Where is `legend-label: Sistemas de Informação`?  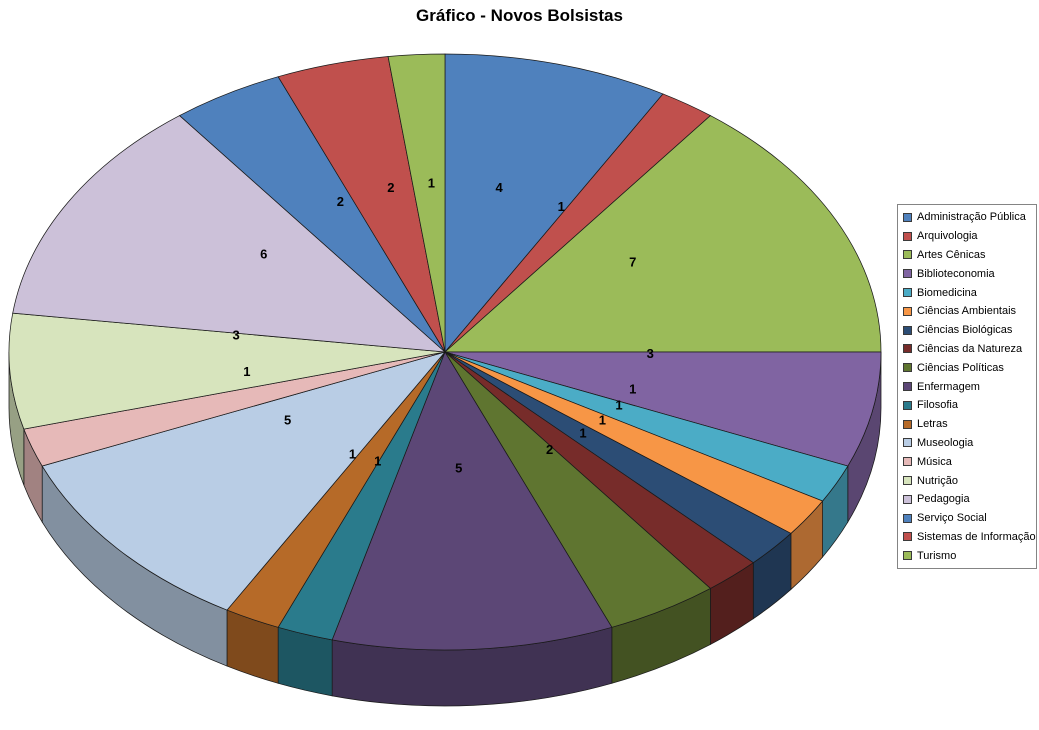
legend-label: Sistemas de Informação is located at coordinates (976, 536).